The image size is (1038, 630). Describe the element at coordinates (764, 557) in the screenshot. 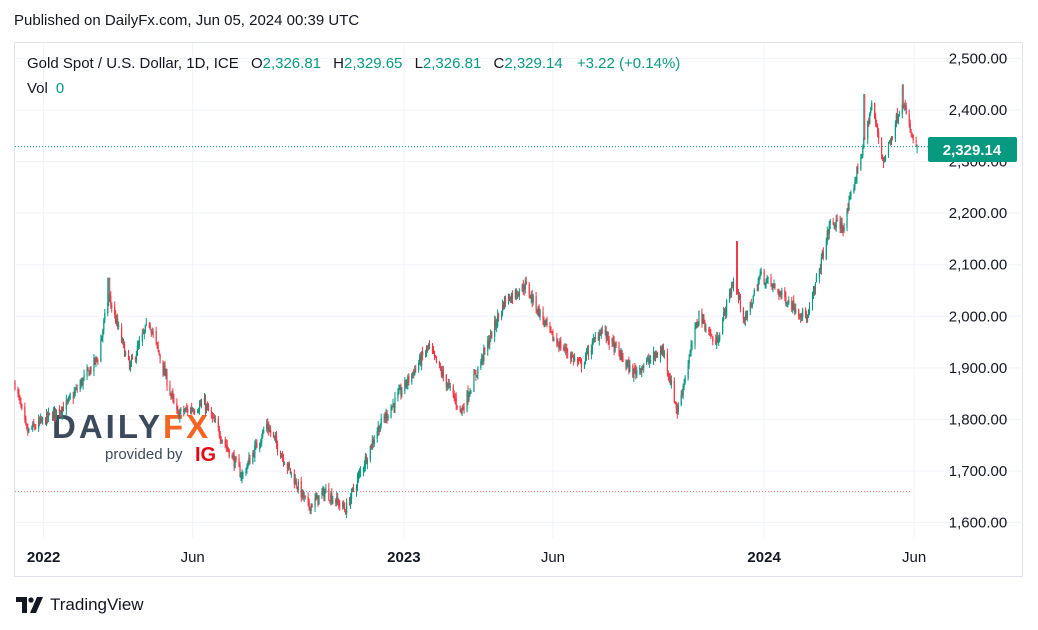

I see `x-tick-label: 2024` at that location.